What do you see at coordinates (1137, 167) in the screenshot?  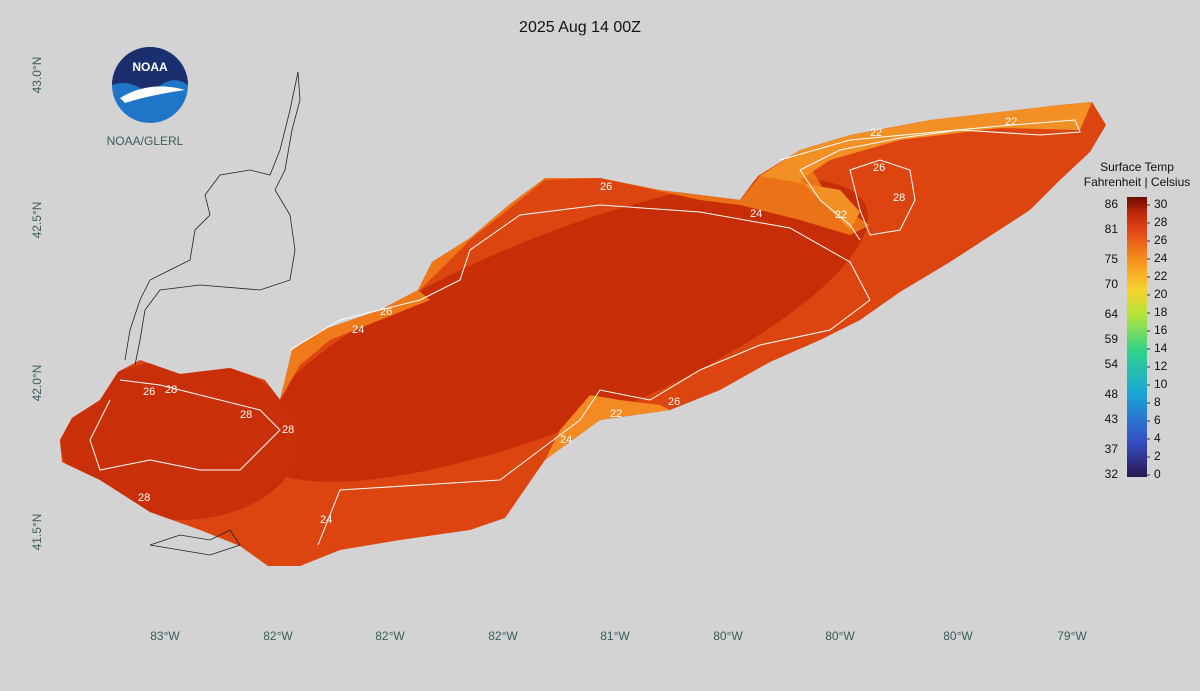 I see `colorbar-title: Surface Temp` at bounding box center [1137, 167].